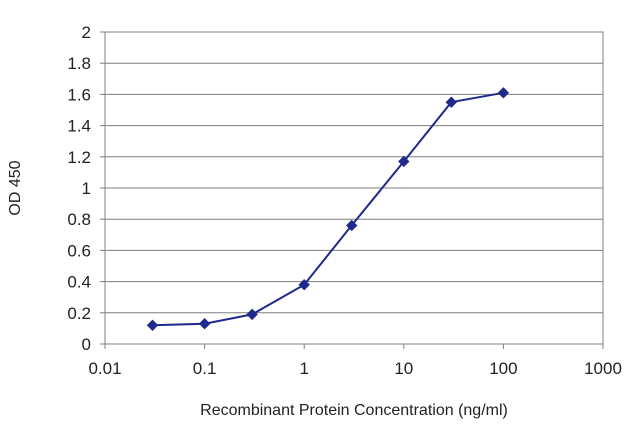  I want to click on x-tick-label: 100, so click(503, 368).